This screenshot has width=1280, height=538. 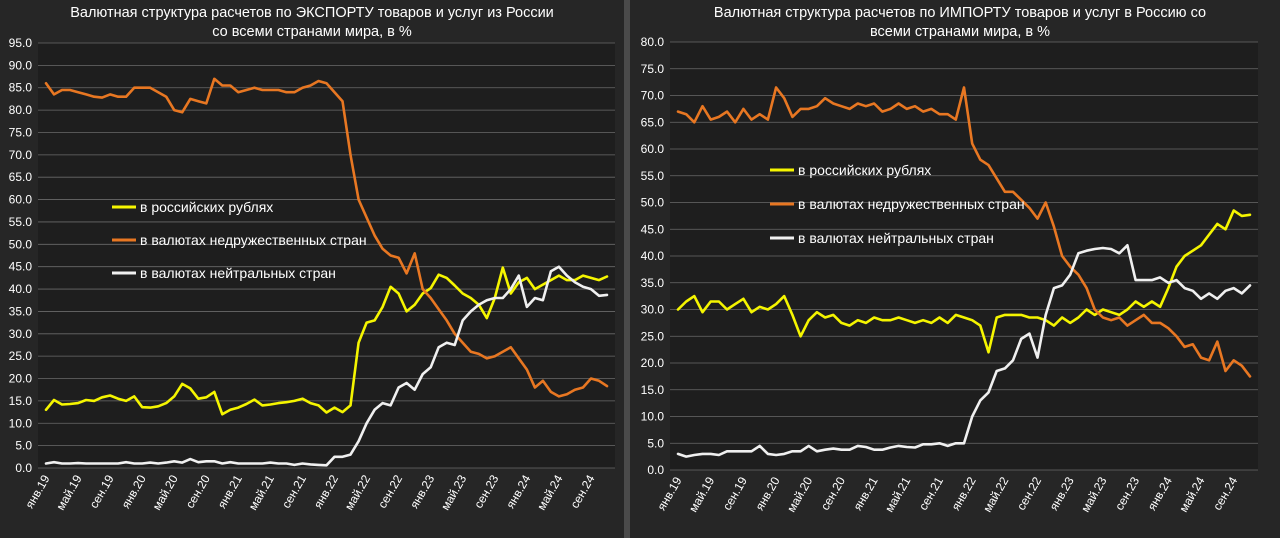 I want to click on y-tick-label: 85.0, so click(x=21, y=88).